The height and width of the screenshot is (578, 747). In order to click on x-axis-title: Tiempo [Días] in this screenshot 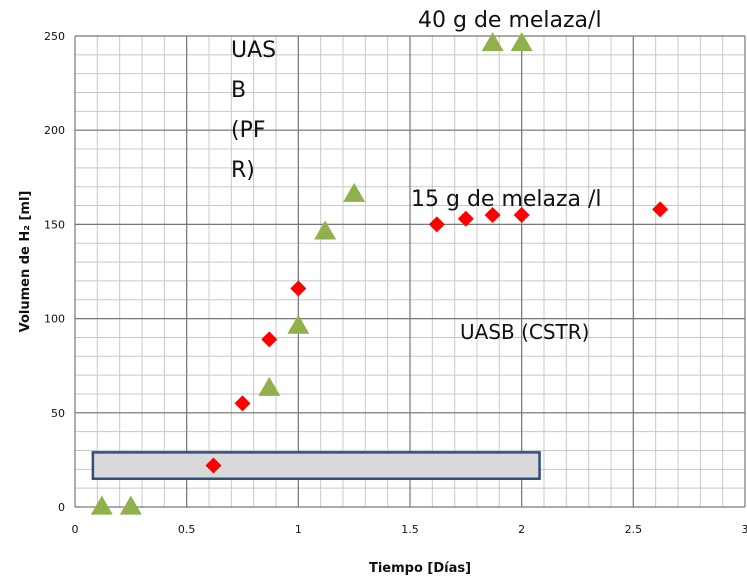, I will do `click(420, 568)`.